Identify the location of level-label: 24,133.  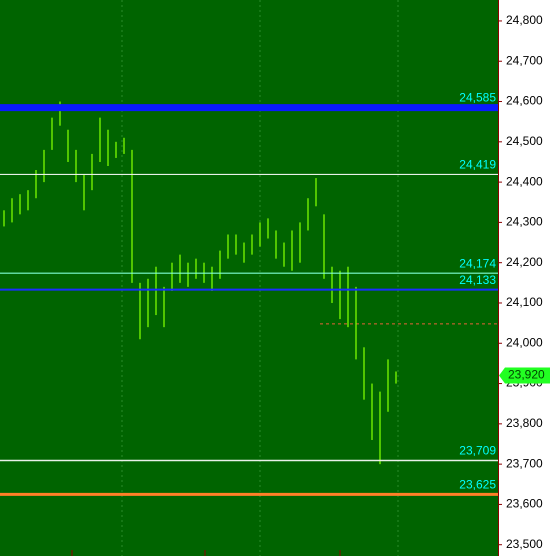
(477, 280).